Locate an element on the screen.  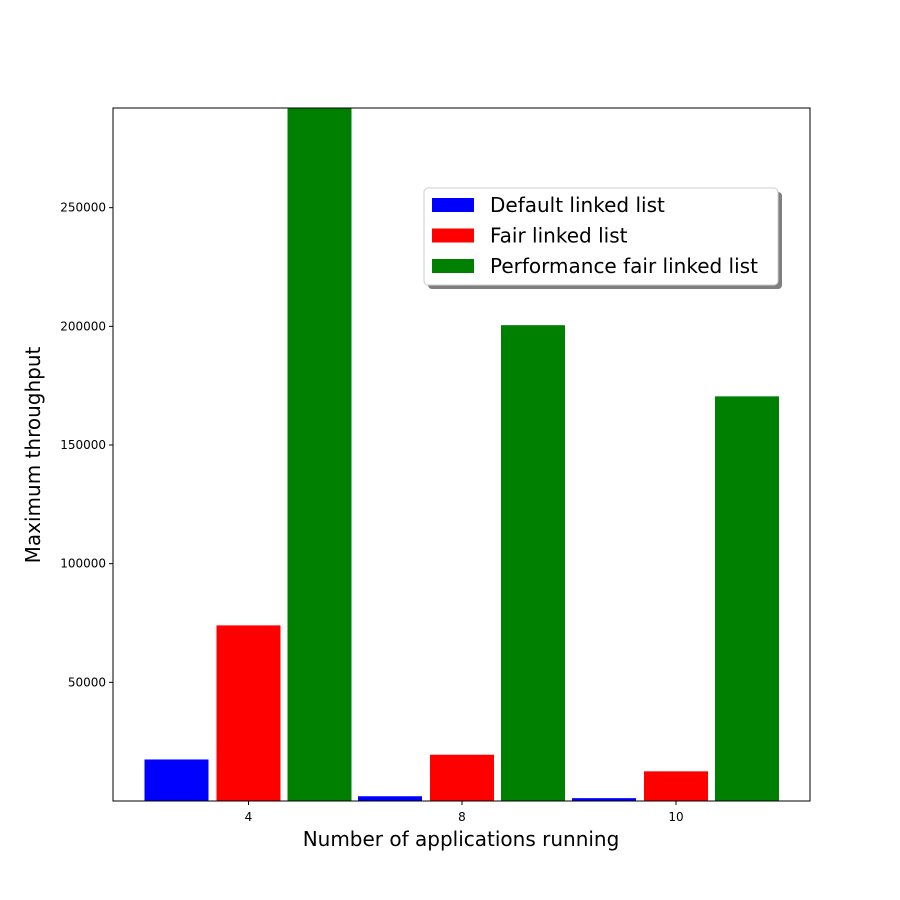
x-tick-label: 10 is located at coordinates (675, 817).